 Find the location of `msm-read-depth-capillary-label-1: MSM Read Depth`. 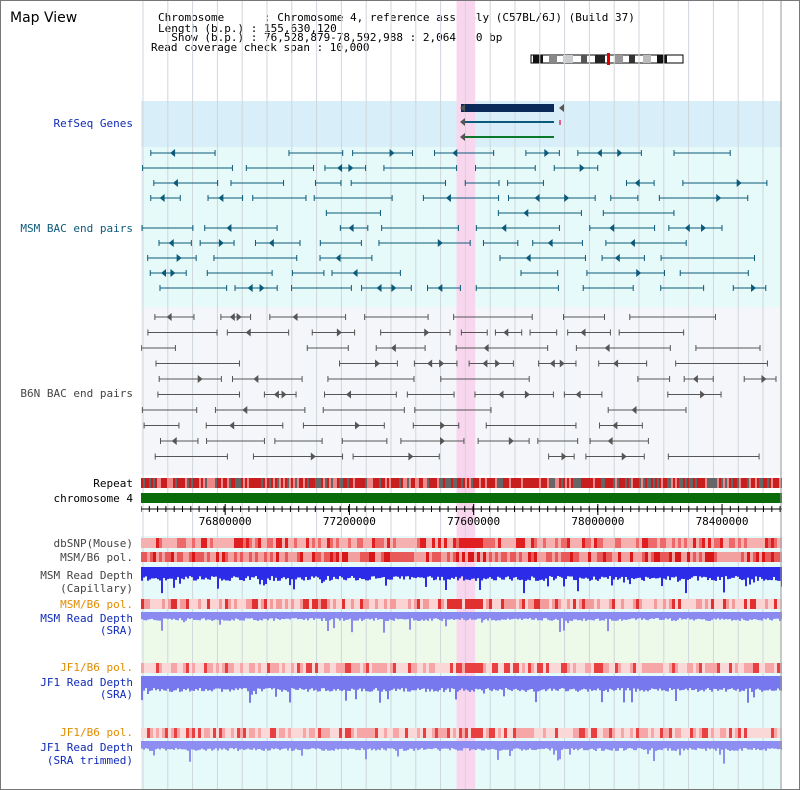

msm-read-depth-capillary-label-1: MSM Read Depth is located at coordinates (86, 575).